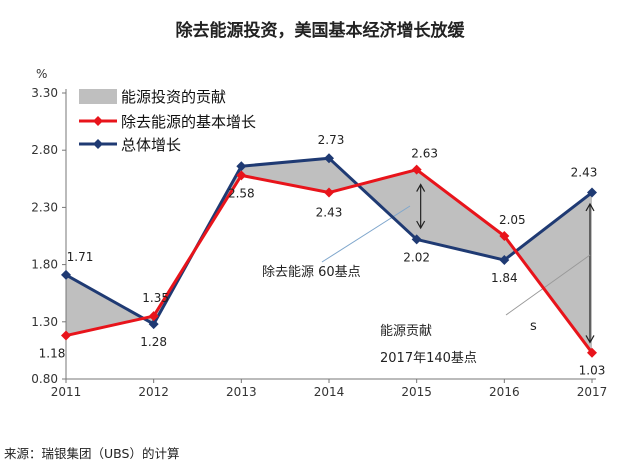 Image resolution: width=640 pixels, height=468 pixels. Describe the element at coordinates (329, 192) in the screenshot. I see `point-red-2014` at that location.